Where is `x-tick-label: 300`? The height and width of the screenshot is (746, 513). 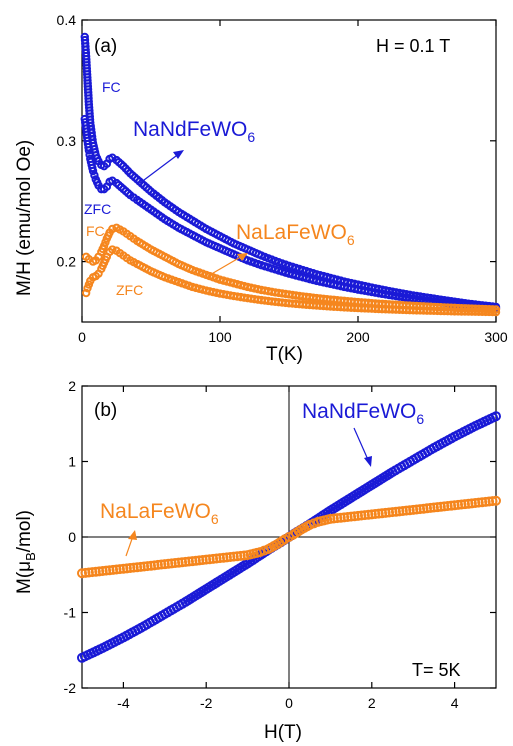
x-tick-label: 300 is located at coordinates (496, 337).